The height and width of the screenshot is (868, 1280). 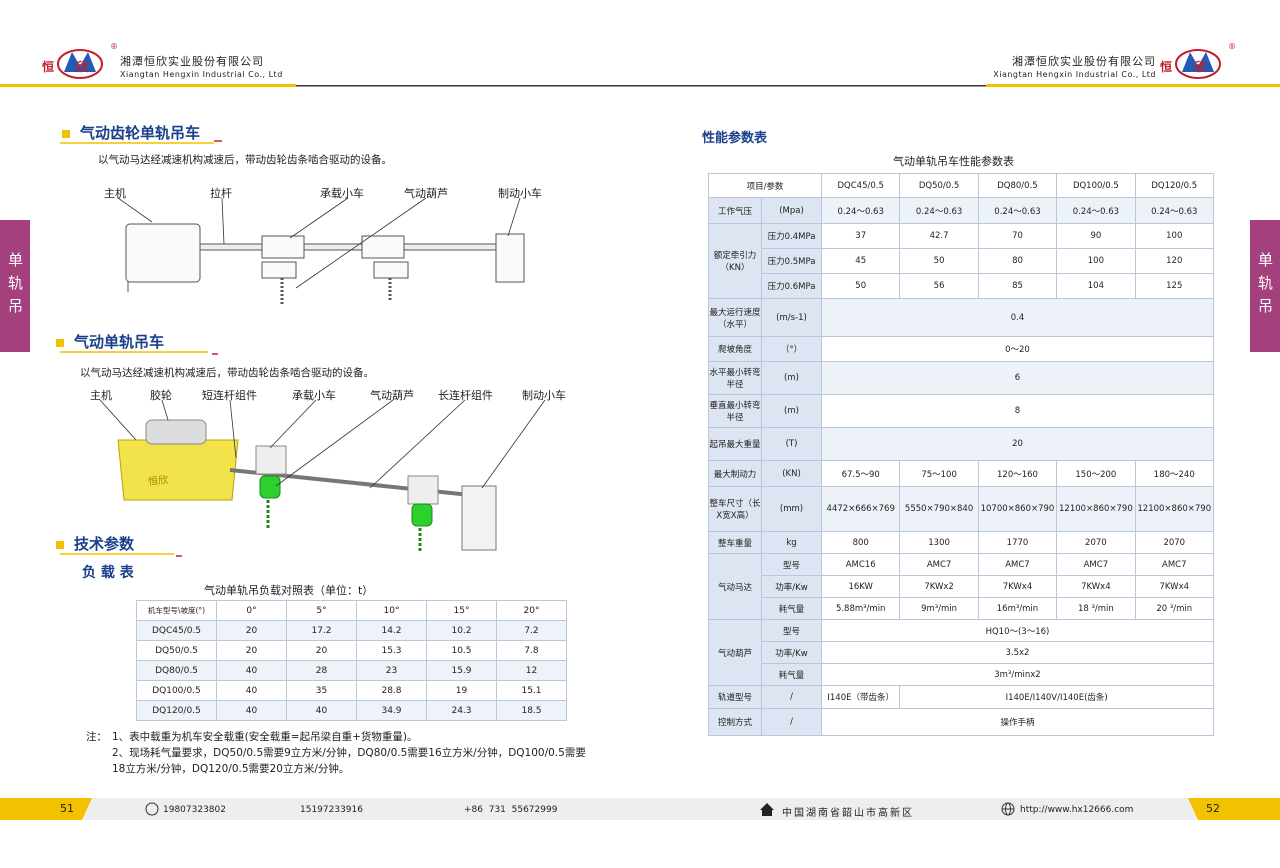 I want to click on table-header-row: 机车型号\坡度(°) 0° 5° 10° 15° 20°, so click(x=351, y=610).